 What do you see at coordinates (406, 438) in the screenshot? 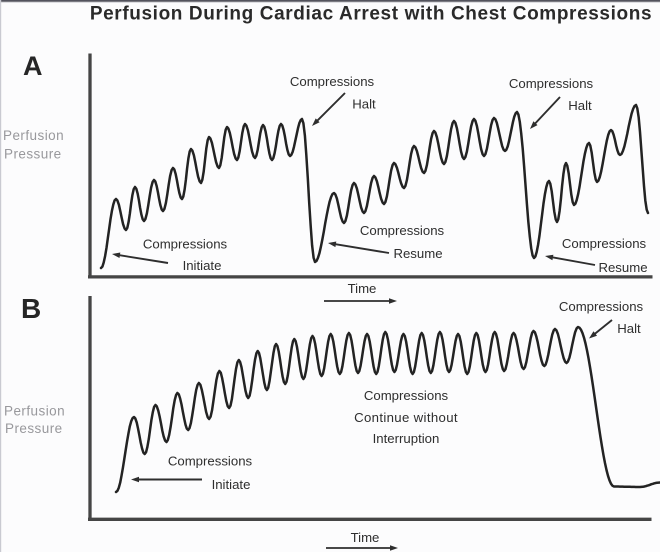
I see `svg-text: Interruption` at bounding box center [406, 438].